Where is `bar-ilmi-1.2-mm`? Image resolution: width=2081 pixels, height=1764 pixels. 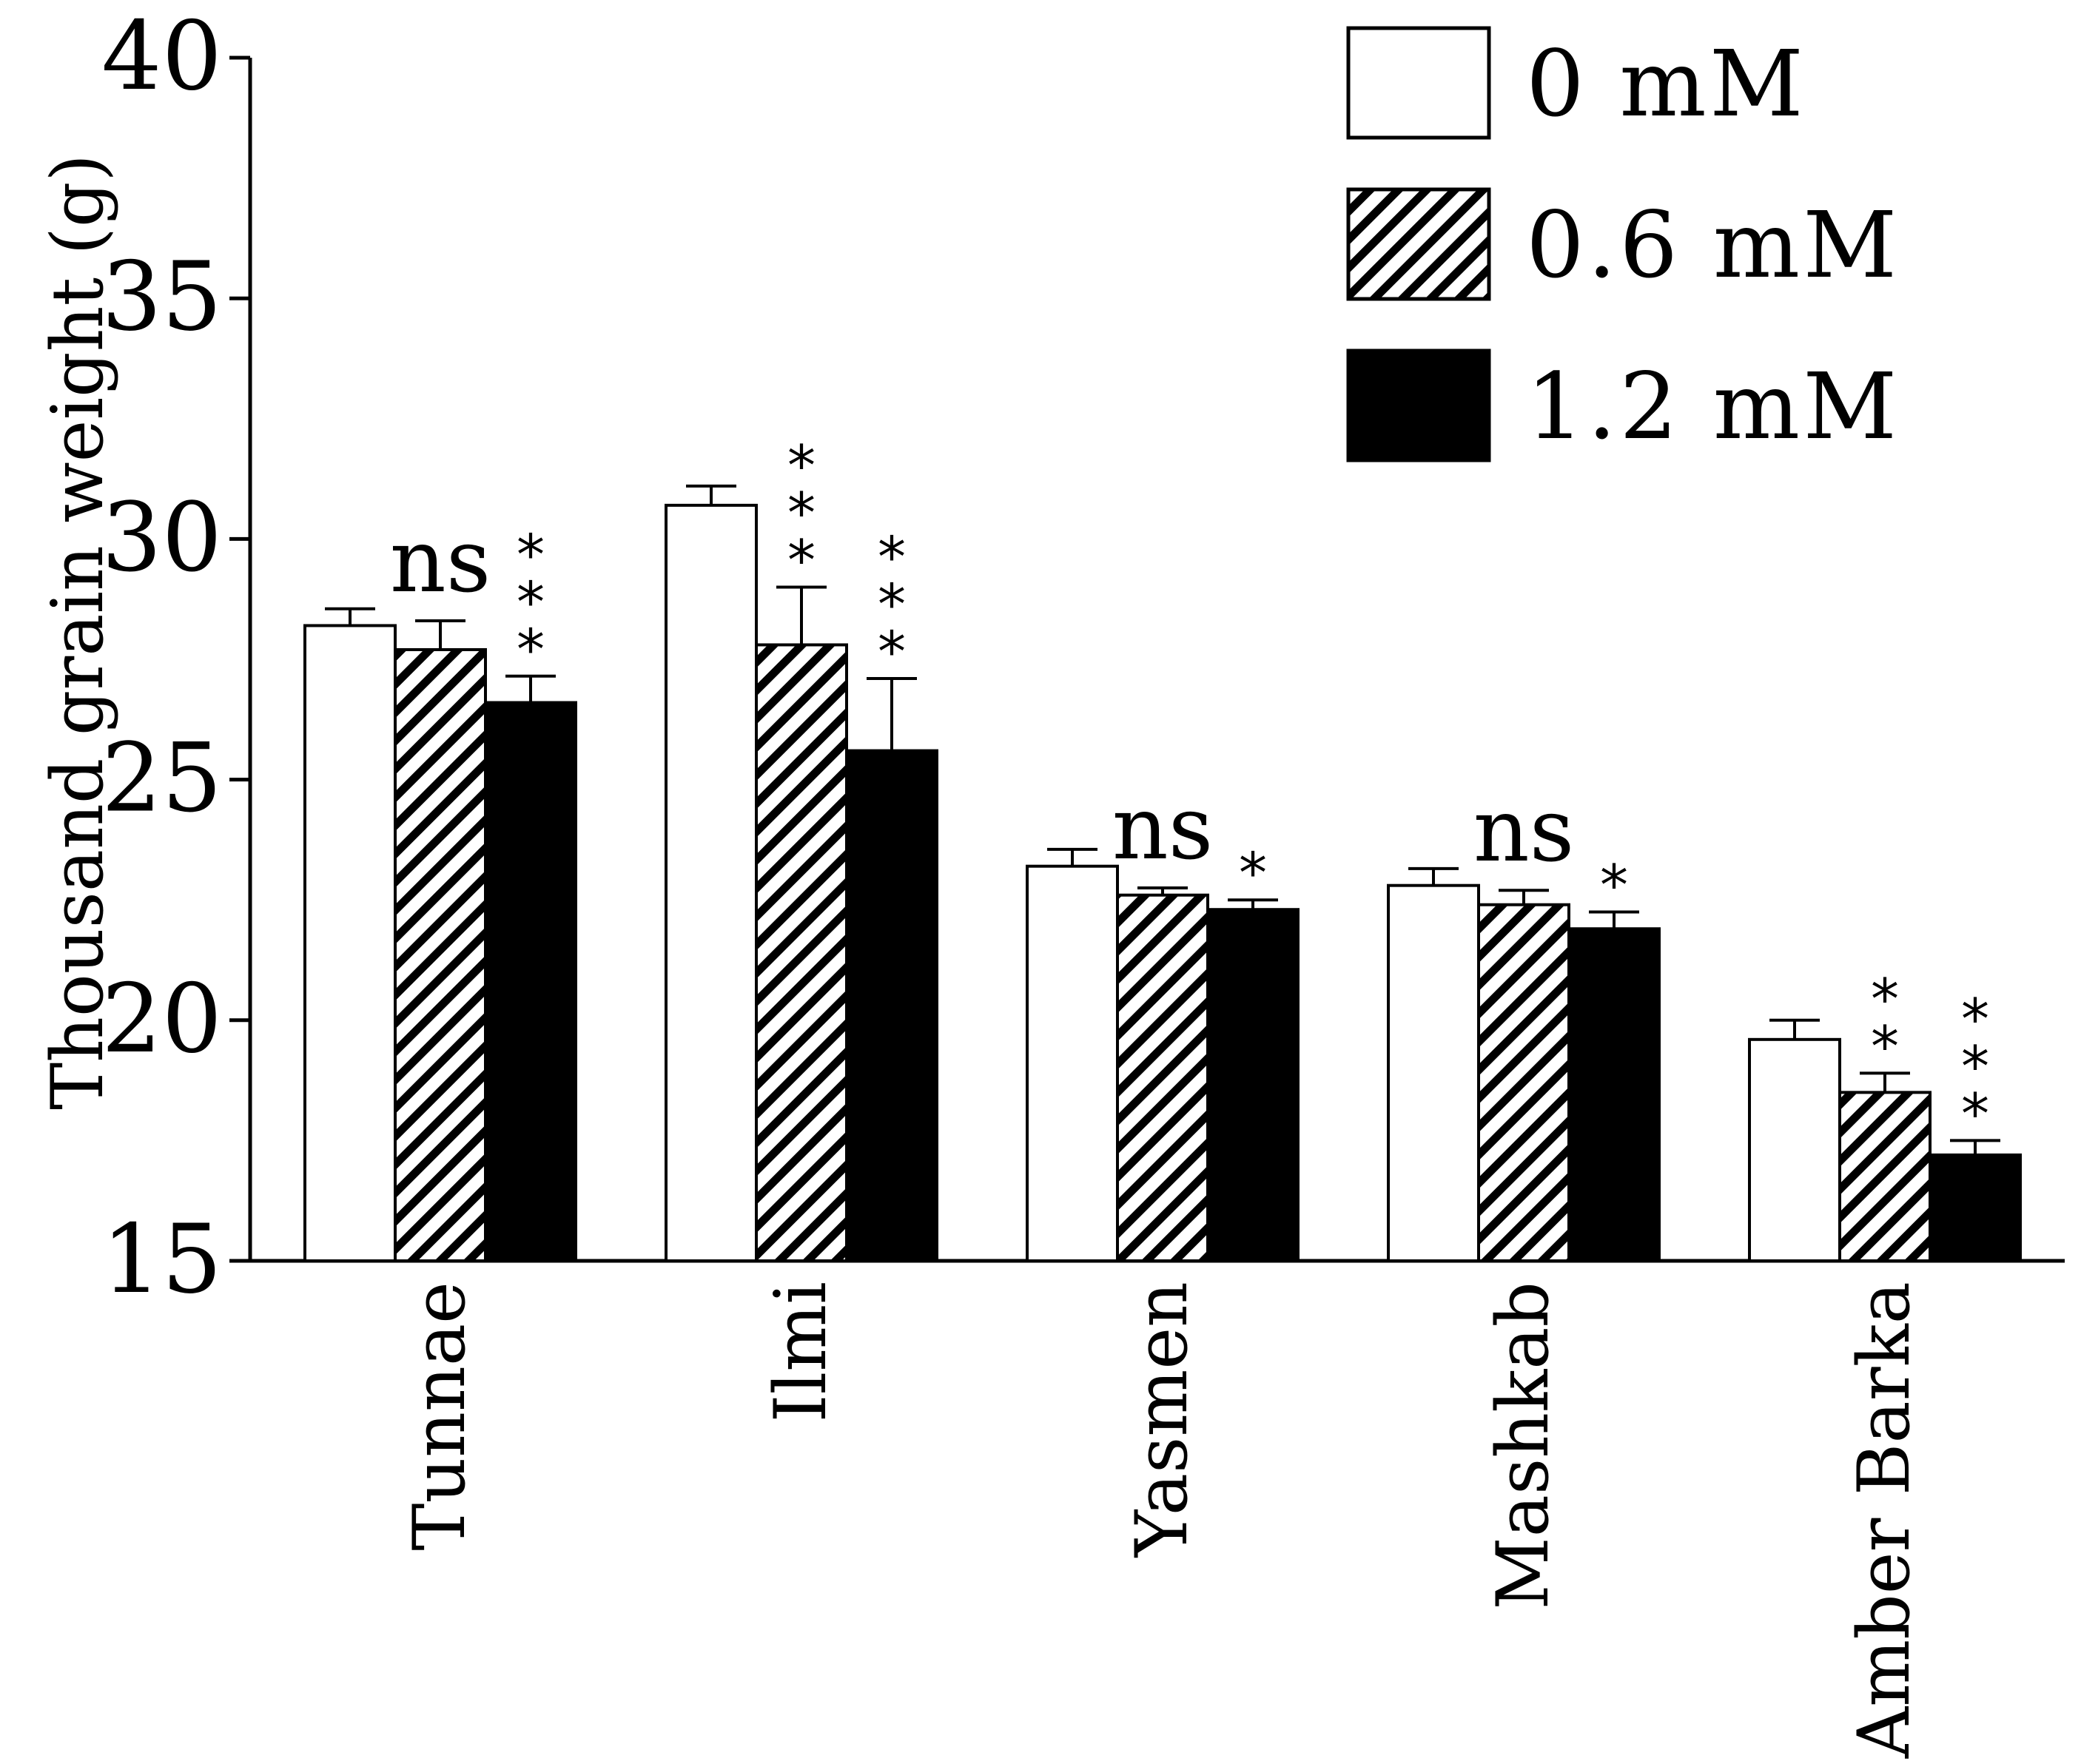 bar-ilmi-1.2-mm is located at coordinates (891, 1005).